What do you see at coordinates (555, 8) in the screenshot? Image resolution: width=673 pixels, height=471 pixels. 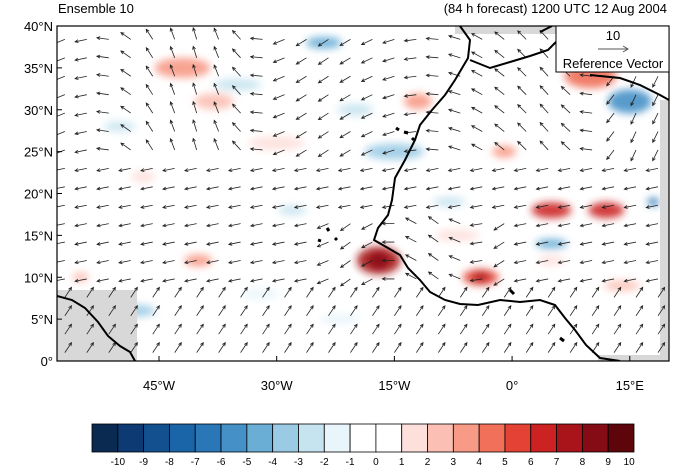 I see `forecast-time-title: (84 h forecast) 1200 UTC 12 Aug 2004` at bounding box center [555, 8].